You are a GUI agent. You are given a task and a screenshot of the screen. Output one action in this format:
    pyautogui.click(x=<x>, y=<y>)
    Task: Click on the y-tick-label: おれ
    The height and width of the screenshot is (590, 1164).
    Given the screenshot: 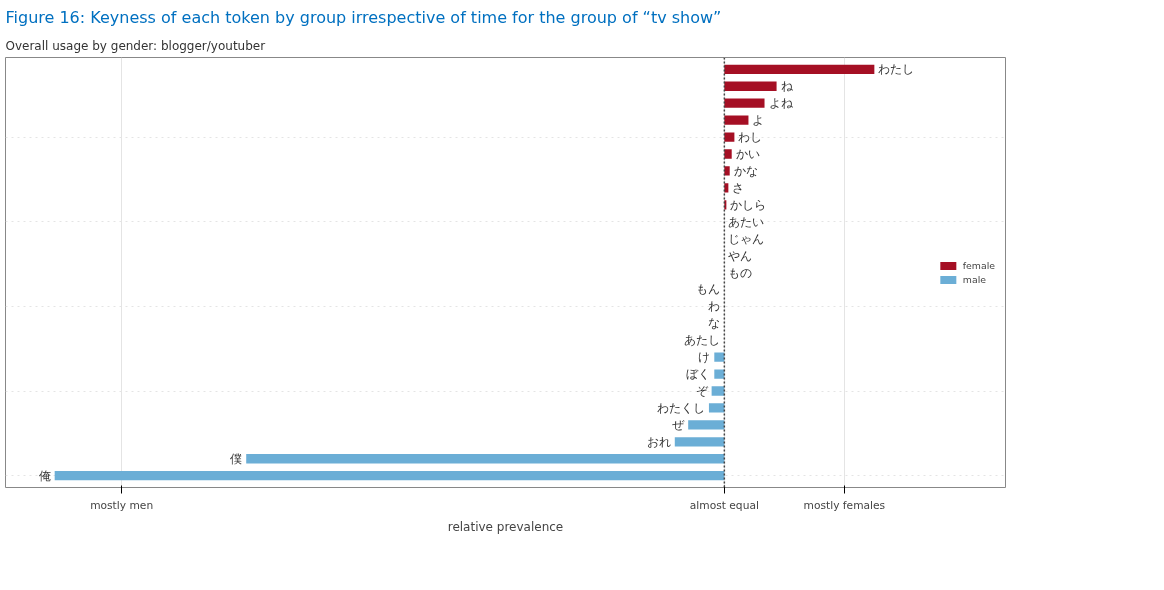 What is the action you would take?
    pyautogui.click(x=658, y=441)
    